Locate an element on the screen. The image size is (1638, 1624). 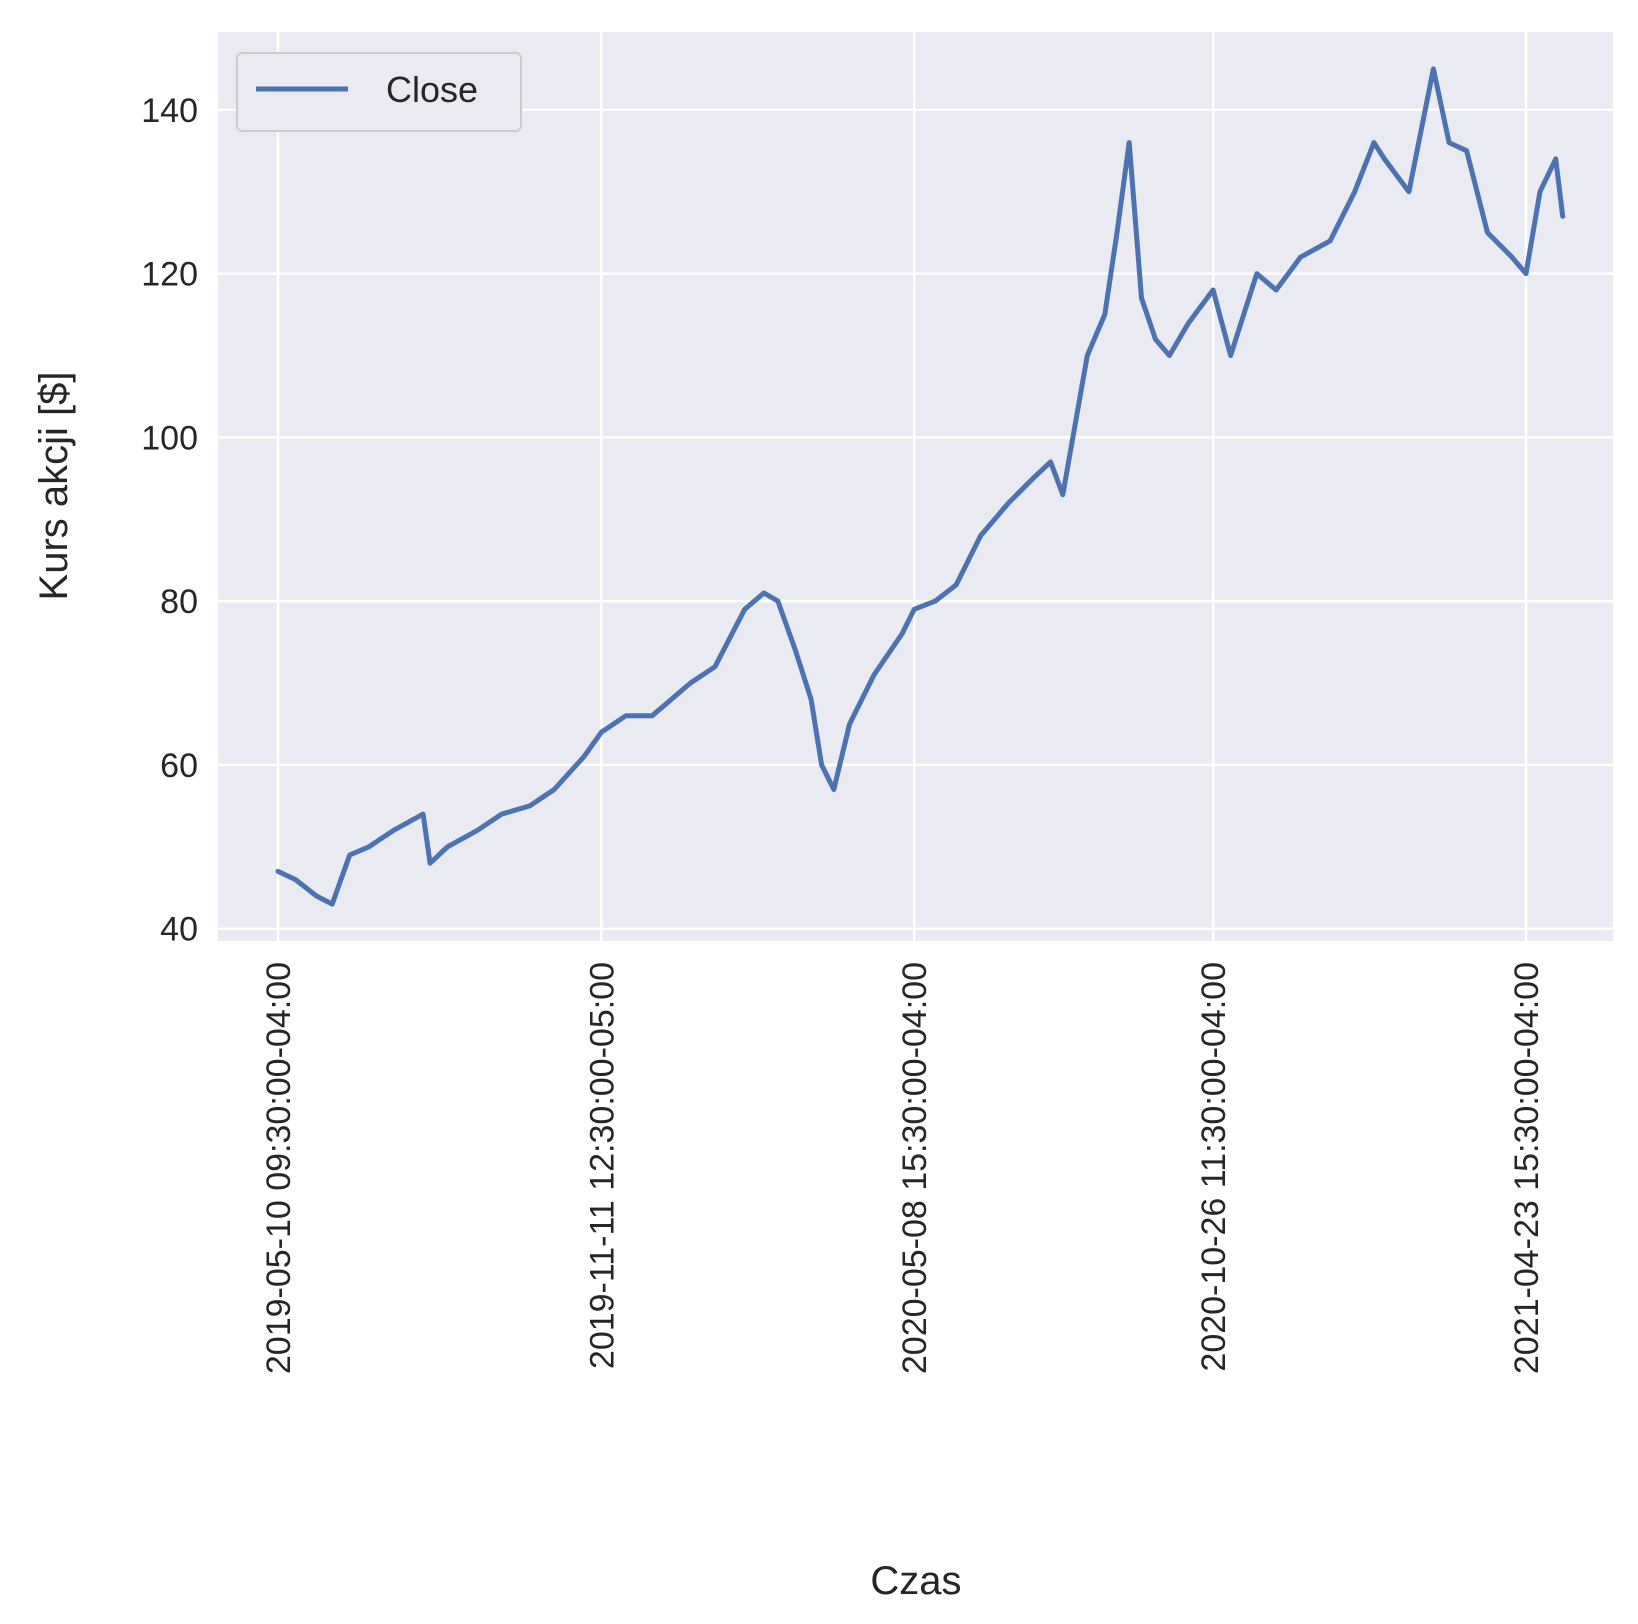
y-tick-label-3: 100 is located at coordinates (169, 438).